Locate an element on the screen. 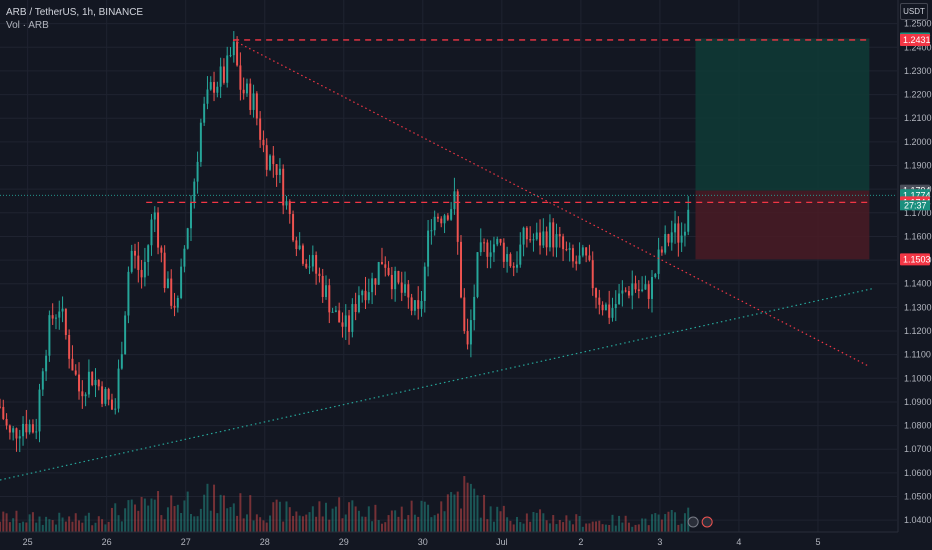 This screenshot has width=932, height=550. time-tick-label: 25 is located at coordinates (28, 542).